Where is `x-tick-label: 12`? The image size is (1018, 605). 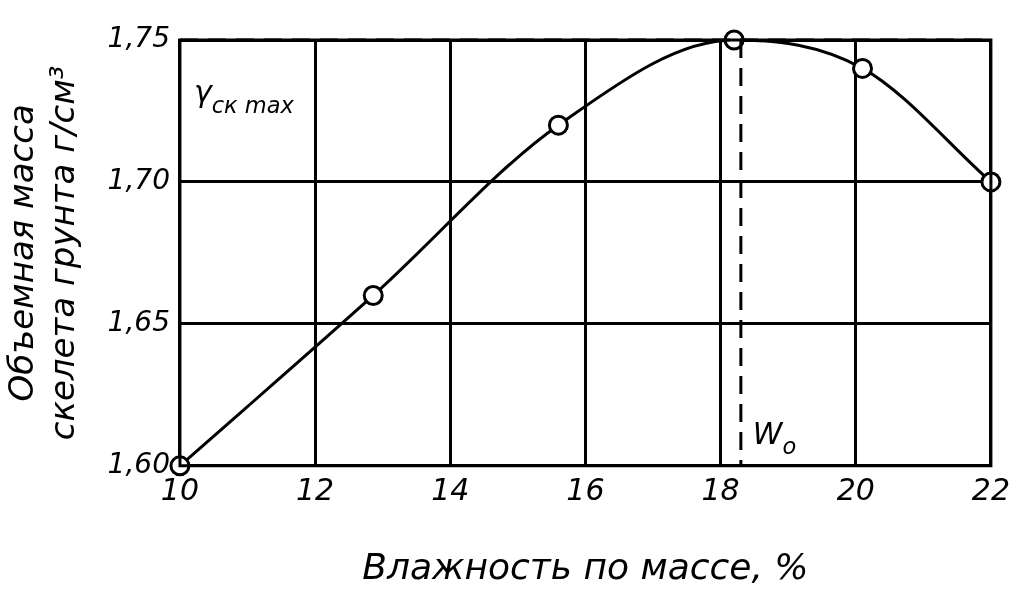
x-tick-label: 12 is located at coordinates (315, 489).